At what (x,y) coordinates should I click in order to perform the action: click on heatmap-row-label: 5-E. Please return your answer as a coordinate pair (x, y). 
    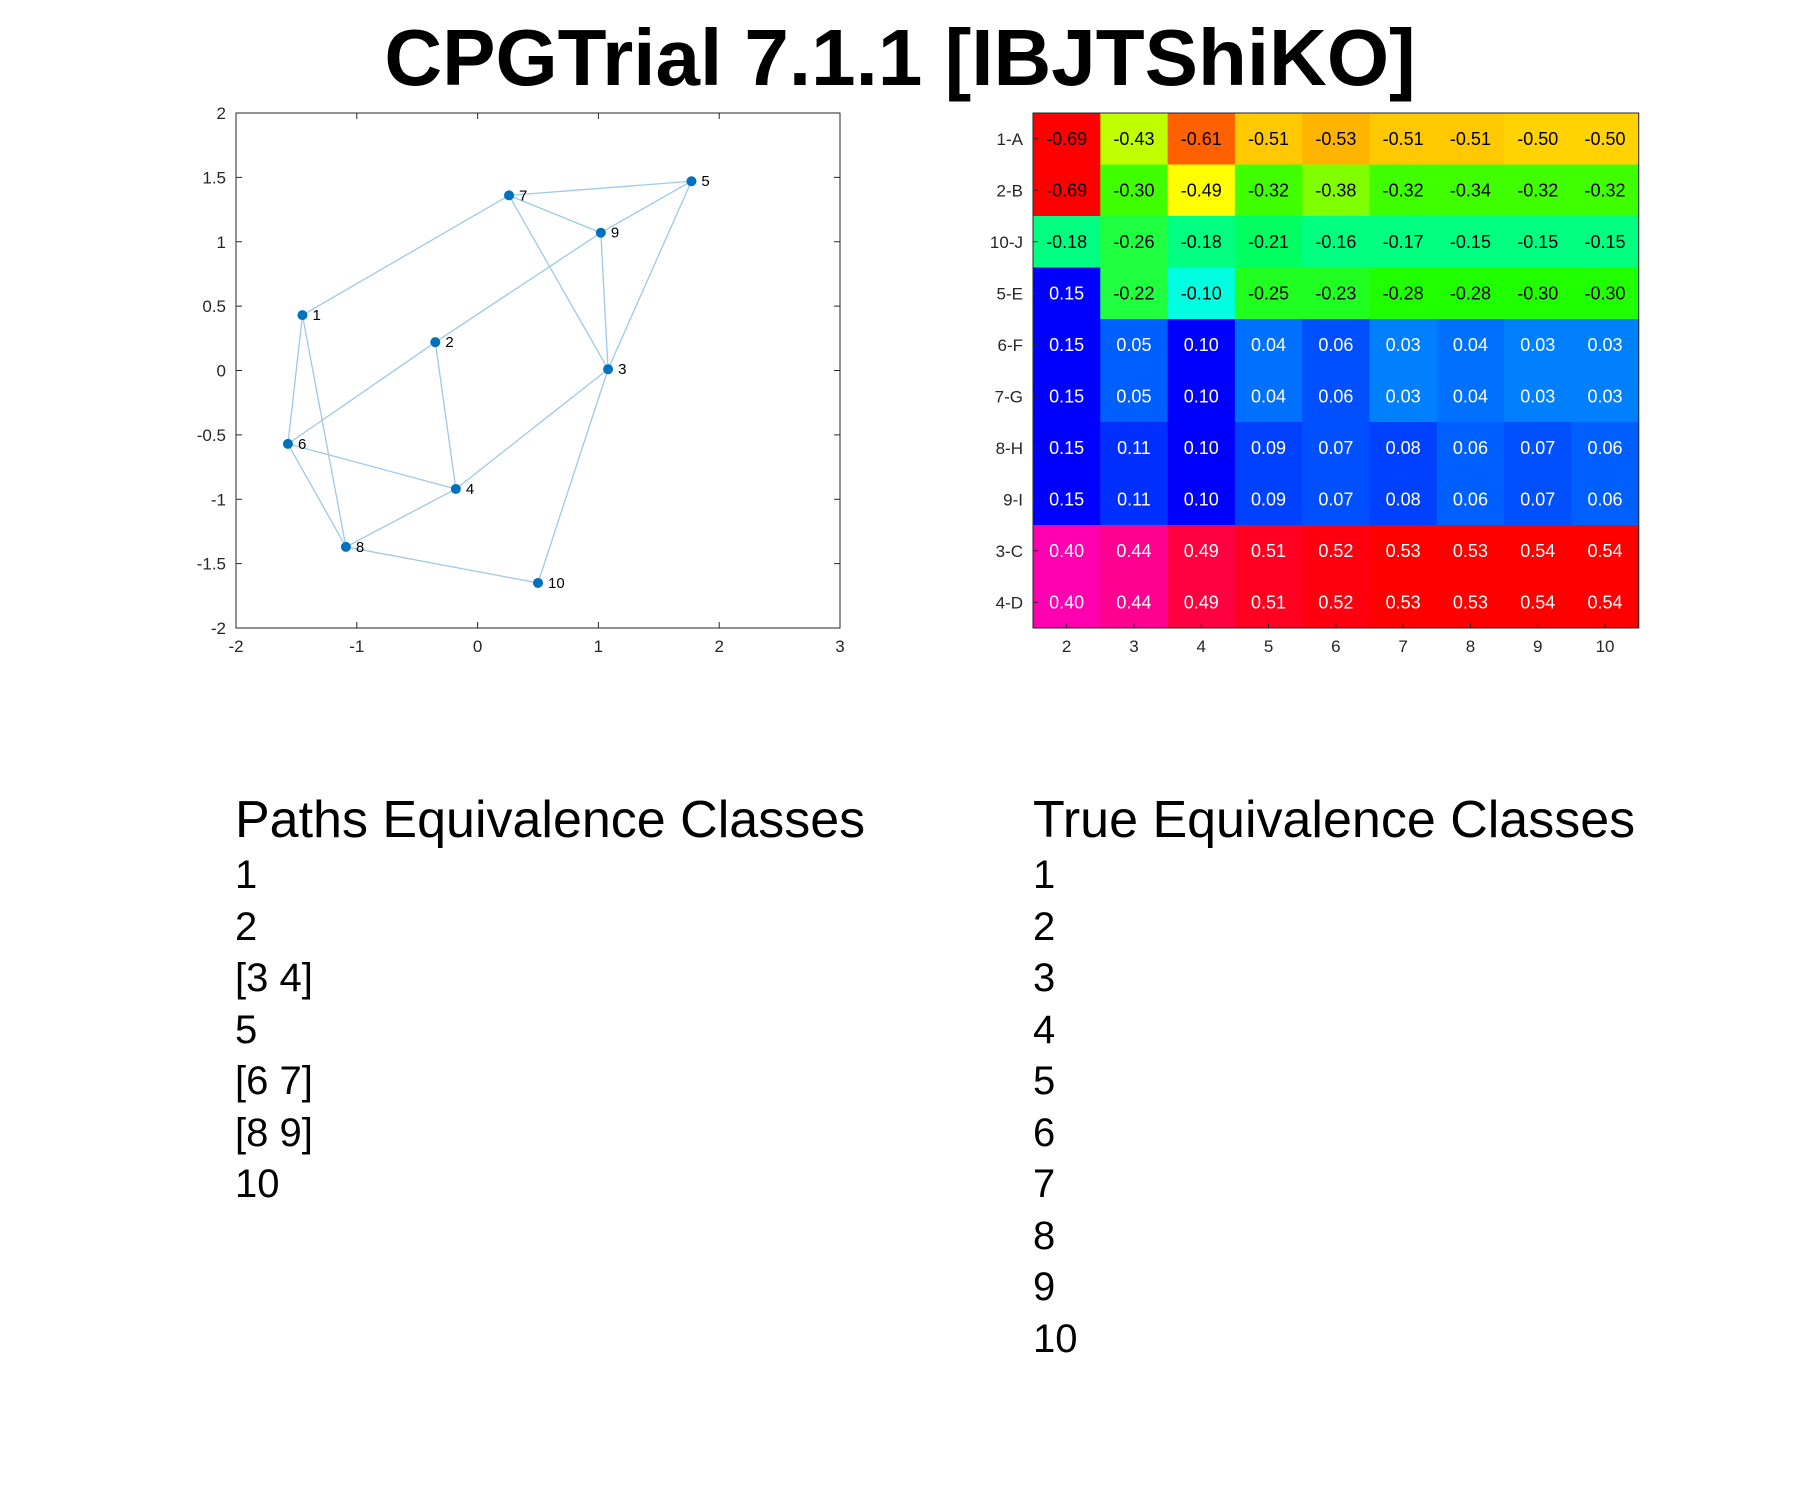
    Looking at the image, I should click on (1010, 293).